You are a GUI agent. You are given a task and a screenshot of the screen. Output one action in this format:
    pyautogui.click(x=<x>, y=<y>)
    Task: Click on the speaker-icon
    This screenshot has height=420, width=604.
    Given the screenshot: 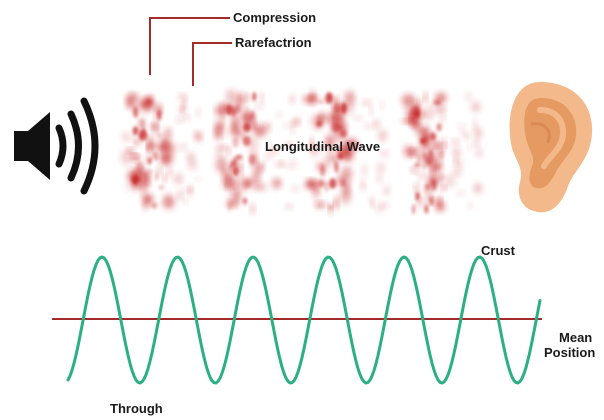 What is the action you would take?
    pyautogui.click(x=56, y=146)
    